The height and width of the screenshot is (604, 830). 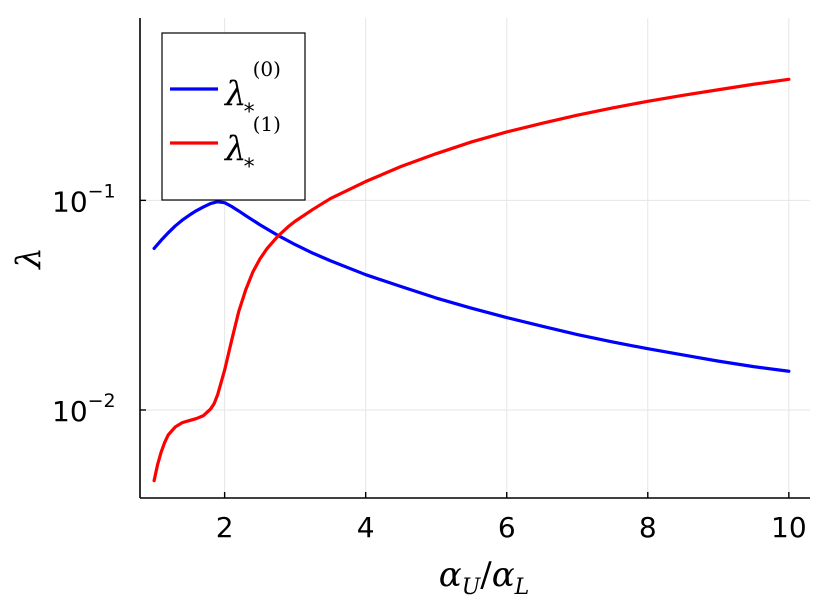 What do you see at coordinates (252, 91) in the screenshot?
I see `legend-label-0: λ* (0)` at bounding box center [252, 91].